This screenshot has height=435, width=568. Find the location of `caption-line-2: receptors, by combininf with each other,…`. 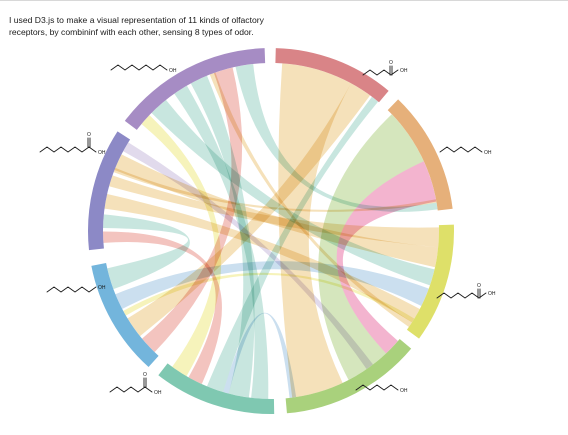

caption-line-2: receptors, by combininf with each other,… is located at coordinates (131, 31).